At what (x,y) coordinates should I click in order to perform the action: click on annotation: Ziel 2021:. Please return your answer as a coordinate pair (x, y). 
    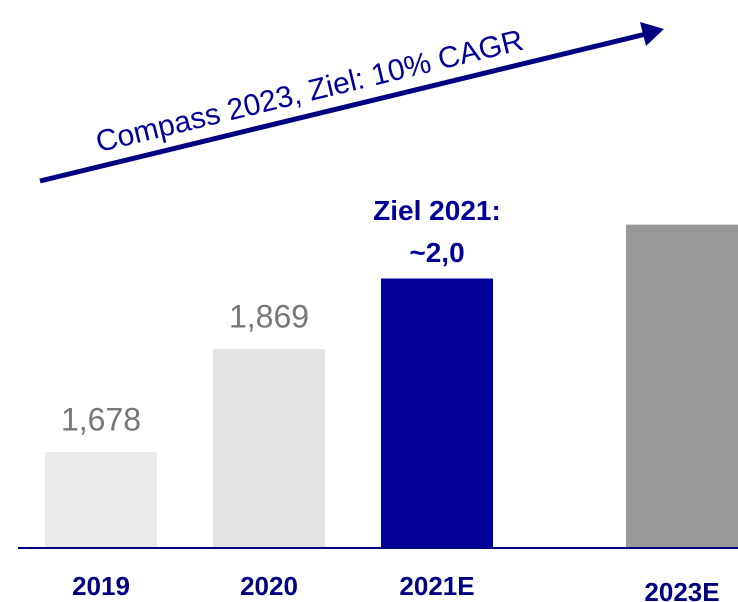
    Looking at the image, I should click on (437, 210).